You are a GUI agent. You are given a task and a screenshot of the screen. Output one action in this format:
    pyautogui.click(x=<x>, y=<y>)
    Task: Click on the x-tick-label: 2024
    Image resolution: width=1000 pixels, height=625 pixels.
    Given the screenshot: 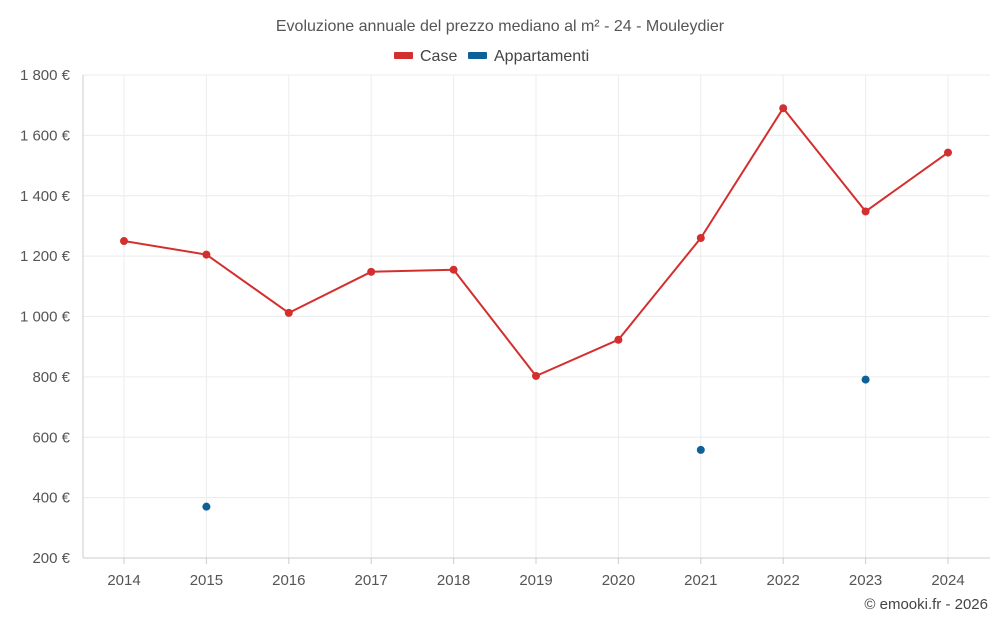 What is the action you would take?
    pyautogui.click(x=947, y=580)
    